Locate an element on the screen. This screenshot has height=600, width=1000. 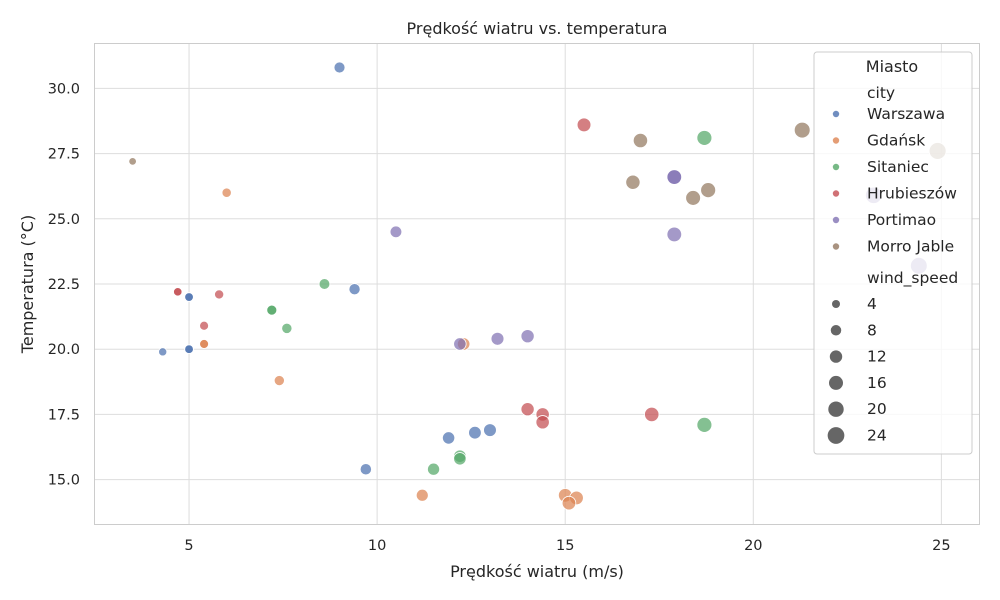
x-tick-label: 25 is located at coordinates (941, 546).